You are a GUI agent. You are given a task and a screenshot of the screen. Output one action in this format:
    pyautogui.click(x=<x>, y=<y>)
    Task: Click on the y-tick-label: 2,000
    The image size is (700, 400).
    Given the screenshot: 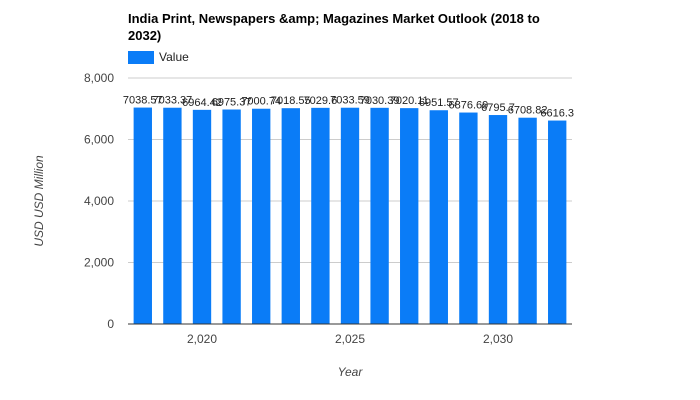 What is the action you would take?
    pyautogui.click(x=99, y=263)
    